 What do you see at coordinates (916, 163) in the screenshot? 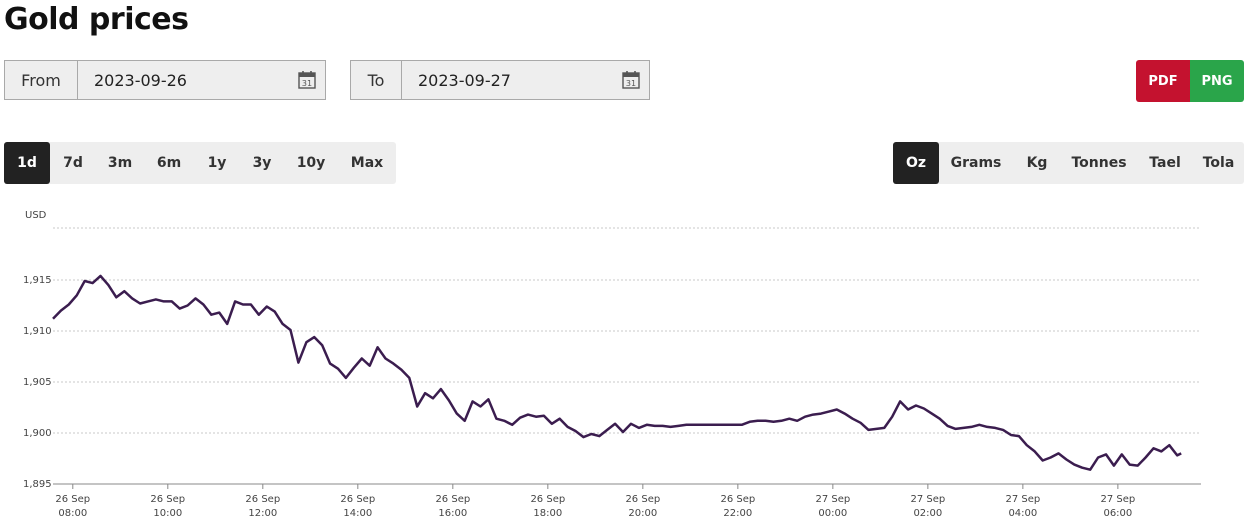
I see `unit-oz-button: Oz` at bounding box center [916, 163].